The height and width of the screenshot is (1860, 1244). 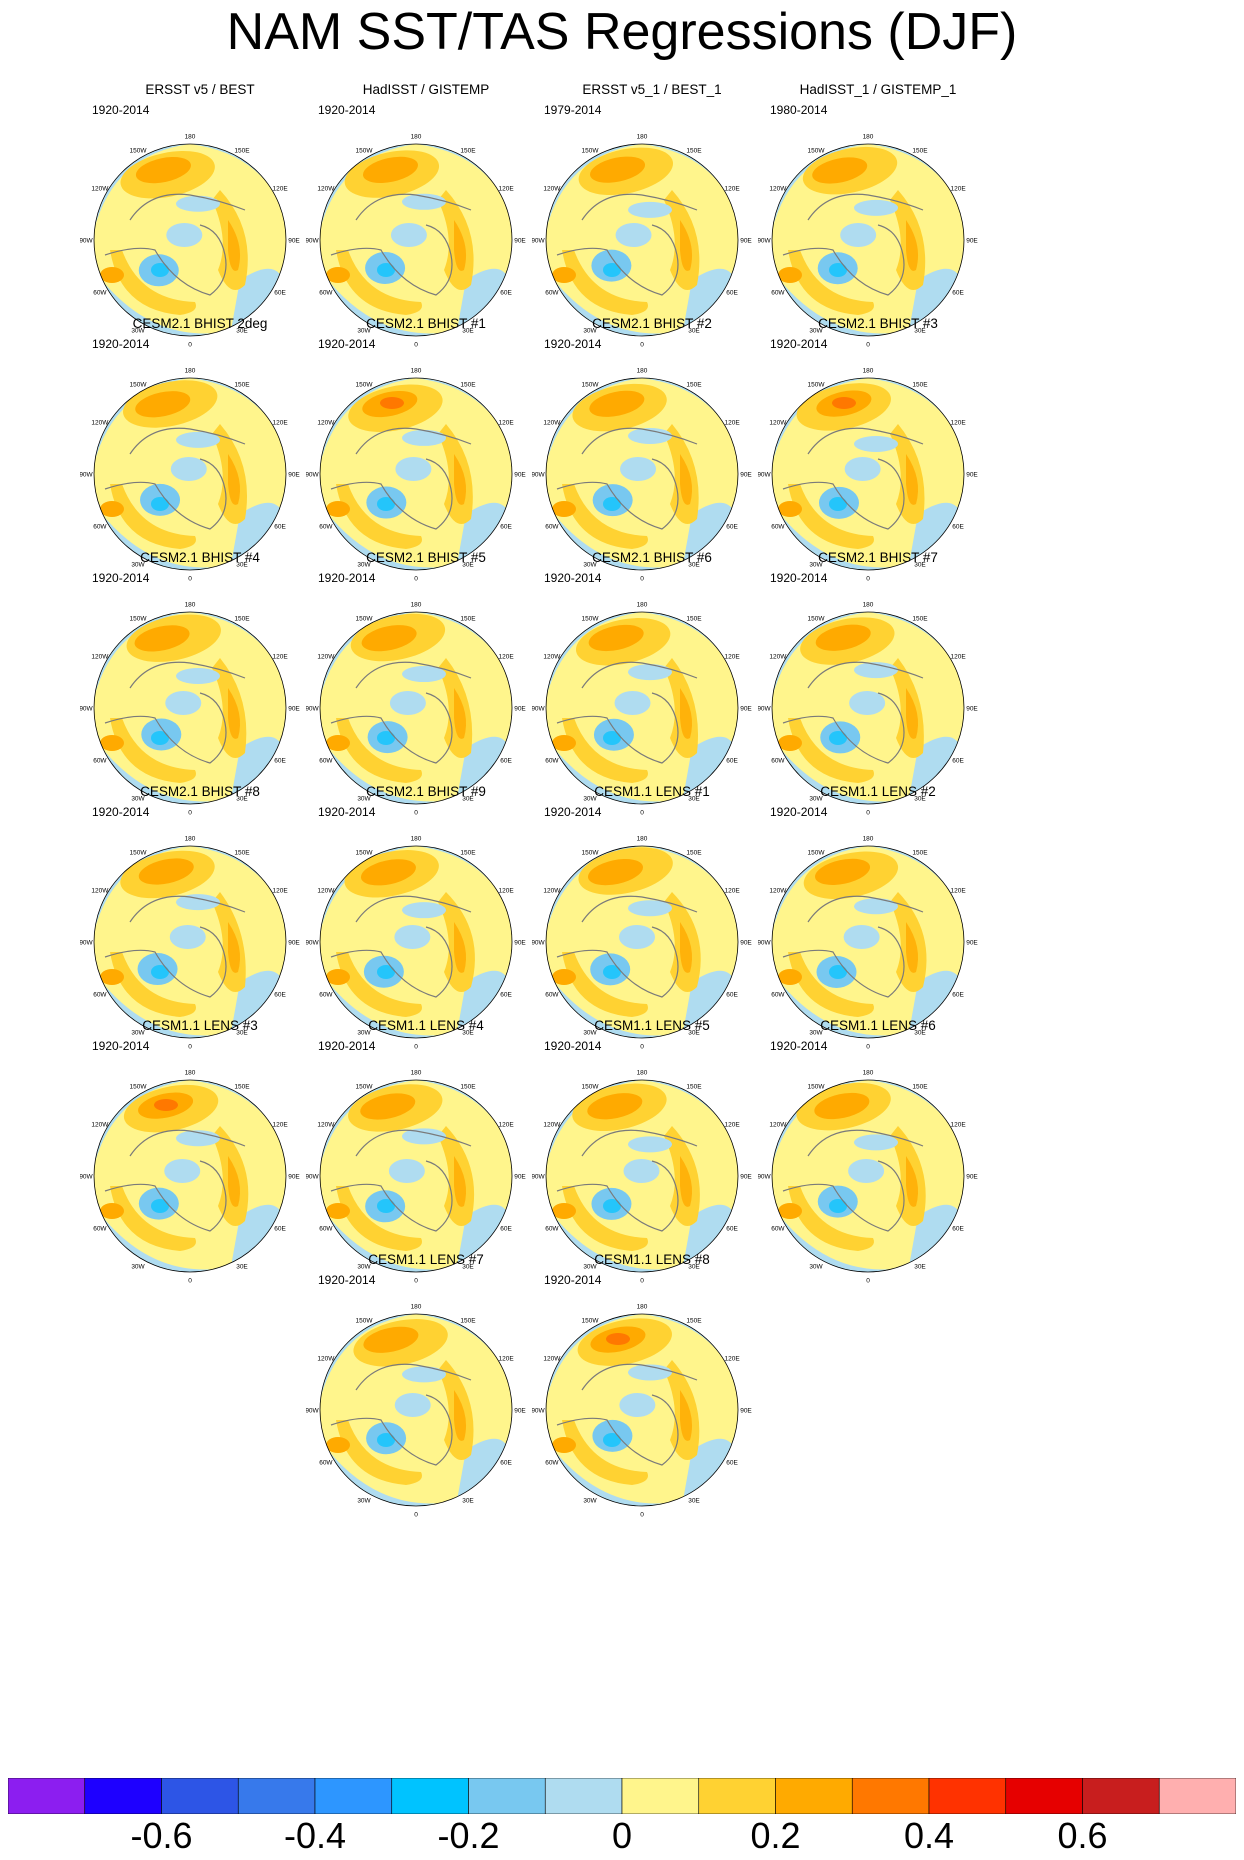 I want to click on panel-title: CESM1.1 LENS #8, so click(x=652, y=1259).